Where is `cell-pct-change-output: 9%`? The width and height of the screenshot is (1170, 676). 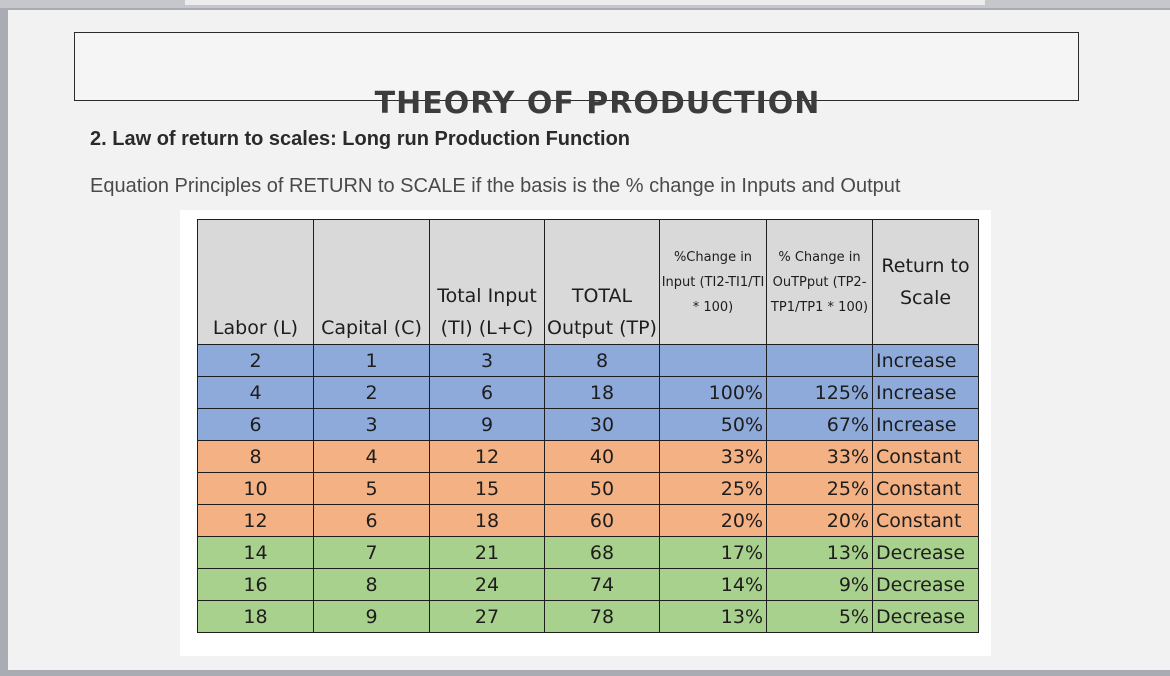
cell-pct-change-output: 9% is located at coordinates (819, 584).